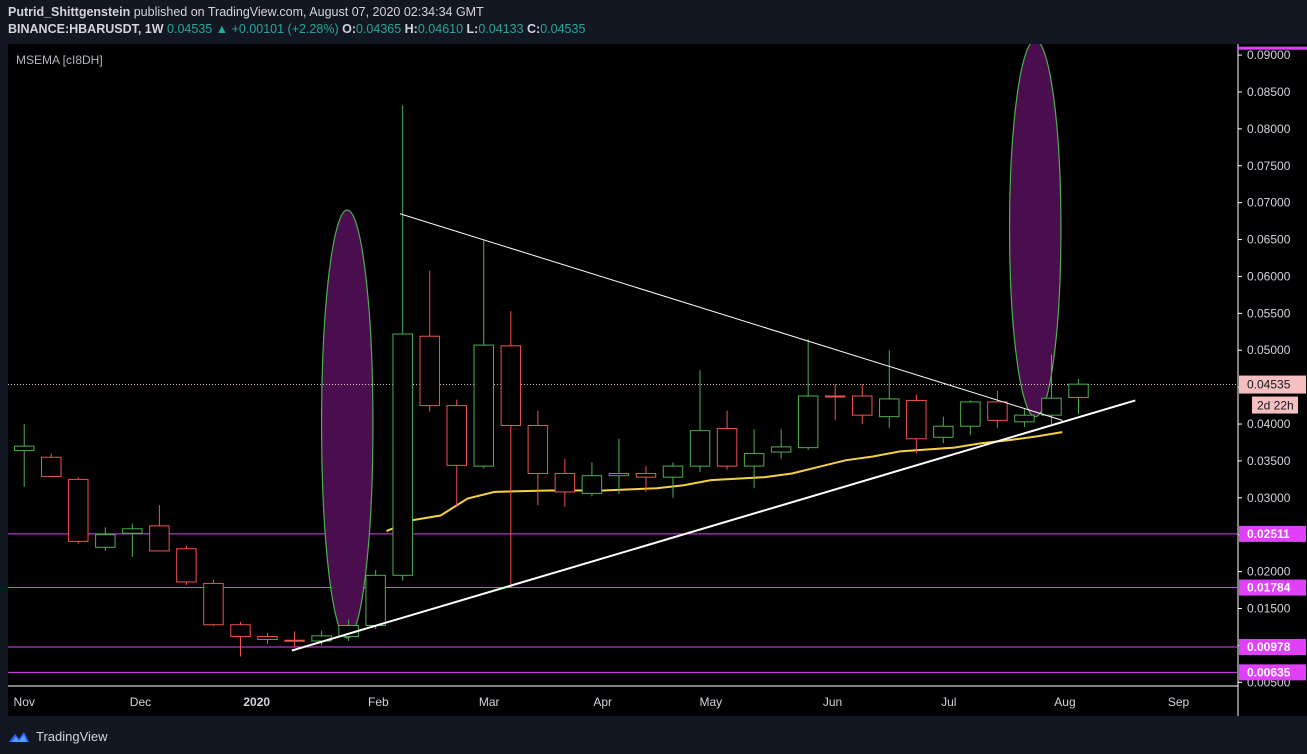 This screenshot has height=754, width=1307. What do you see at coordinates (1269, 461) in the screenshot?
I see `y-tick-label: 0.03500` at bounding box center [1269, 461].